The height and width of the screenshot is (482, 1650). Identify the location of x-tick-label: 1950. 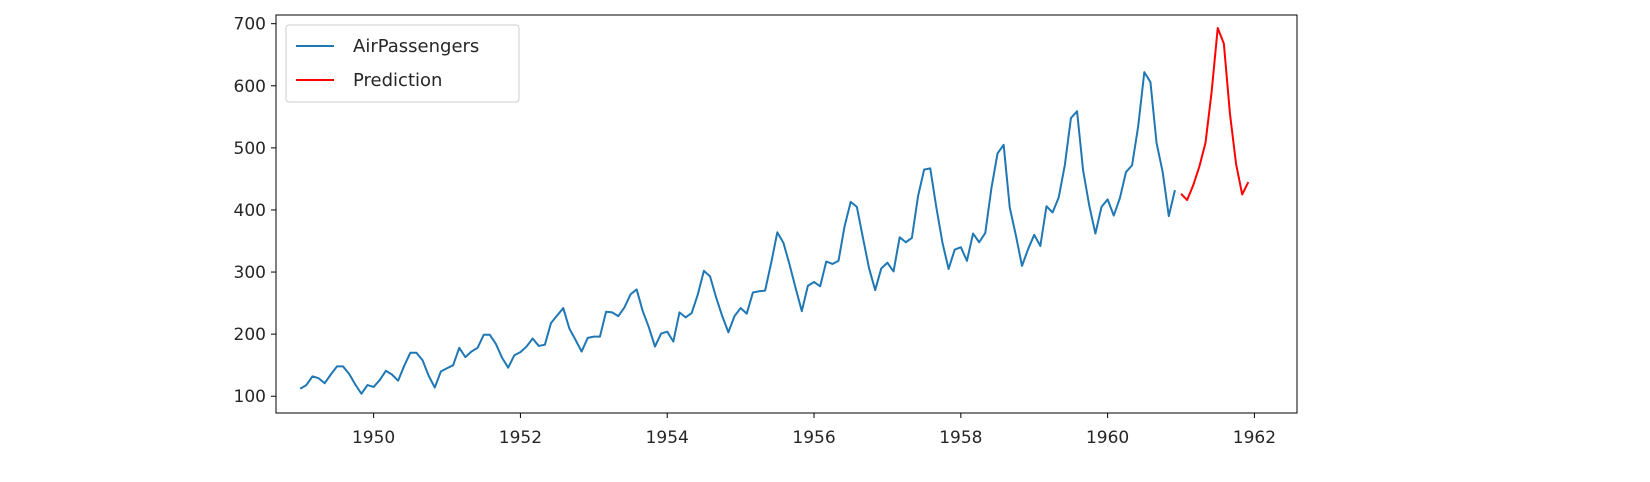
(373, 438).